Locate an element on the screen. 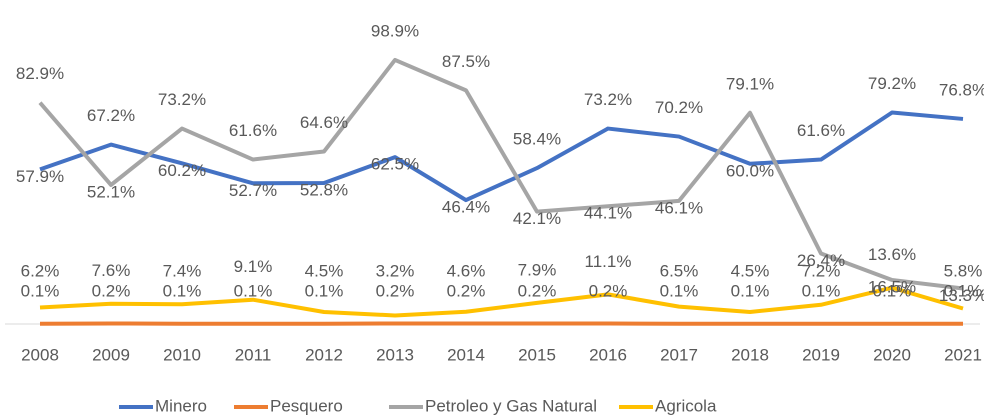 Image resolution: width=984 pixels, height=418 pixels. data-label: 87.5% is located at coordinates (466, 61).